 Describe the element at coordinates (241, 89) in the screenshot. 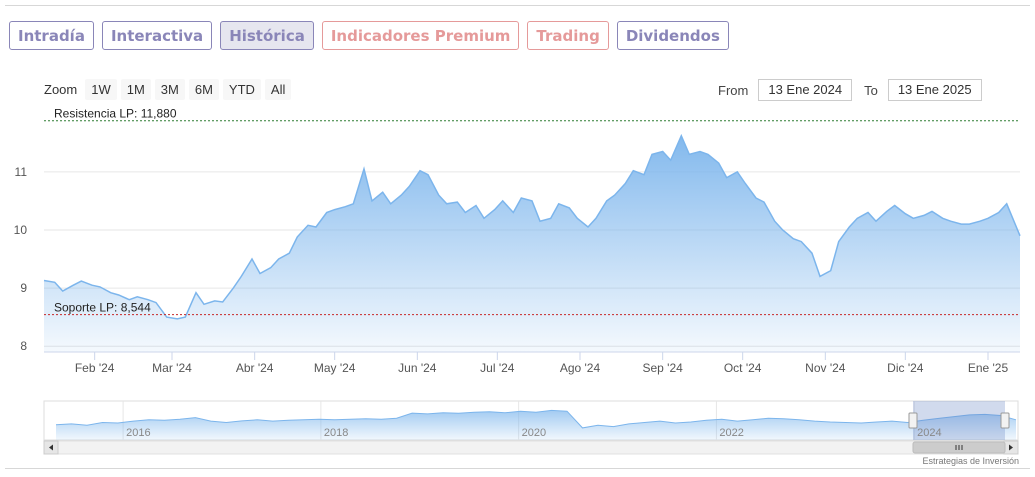

I see `zoom-ytd-button: YTD` at that location.